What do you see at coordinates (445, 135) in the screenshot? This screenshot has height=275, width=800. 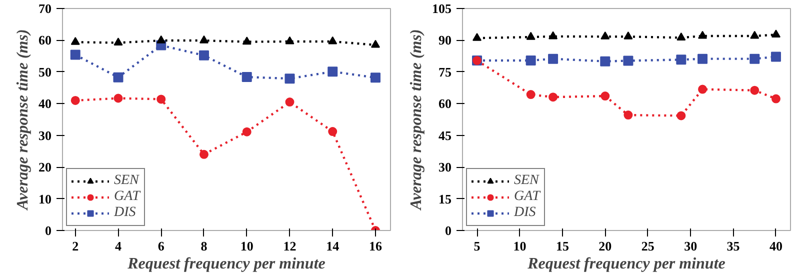 I see `y-tick-label: 45` at bounding box center [445, 135].